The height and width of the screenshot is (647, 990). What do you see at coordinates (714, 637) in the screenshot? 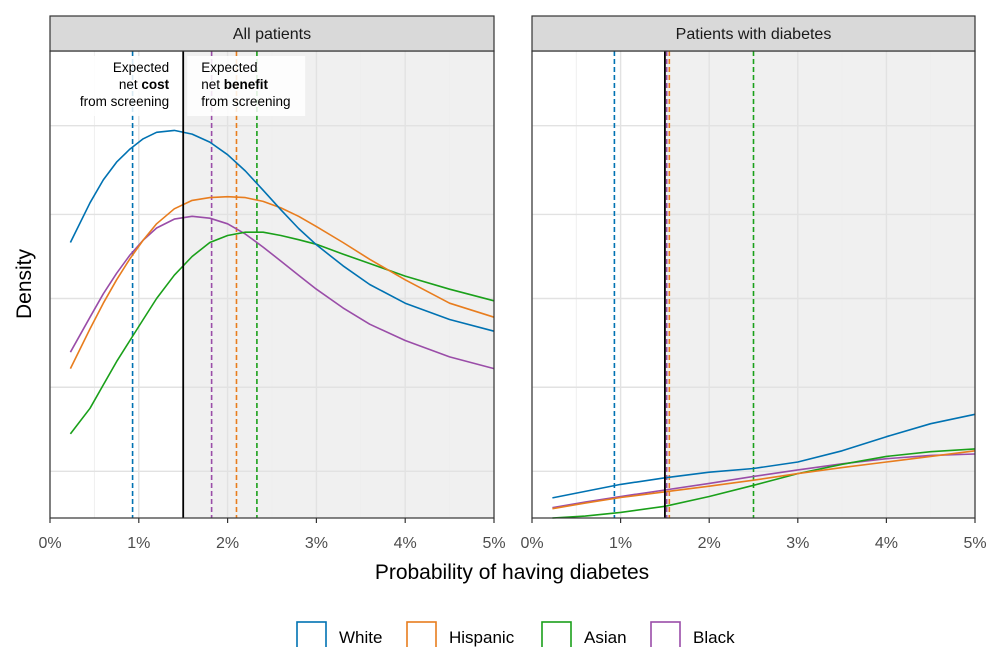
I see `legend-label-black: Black` at bounding box center [714, 637].